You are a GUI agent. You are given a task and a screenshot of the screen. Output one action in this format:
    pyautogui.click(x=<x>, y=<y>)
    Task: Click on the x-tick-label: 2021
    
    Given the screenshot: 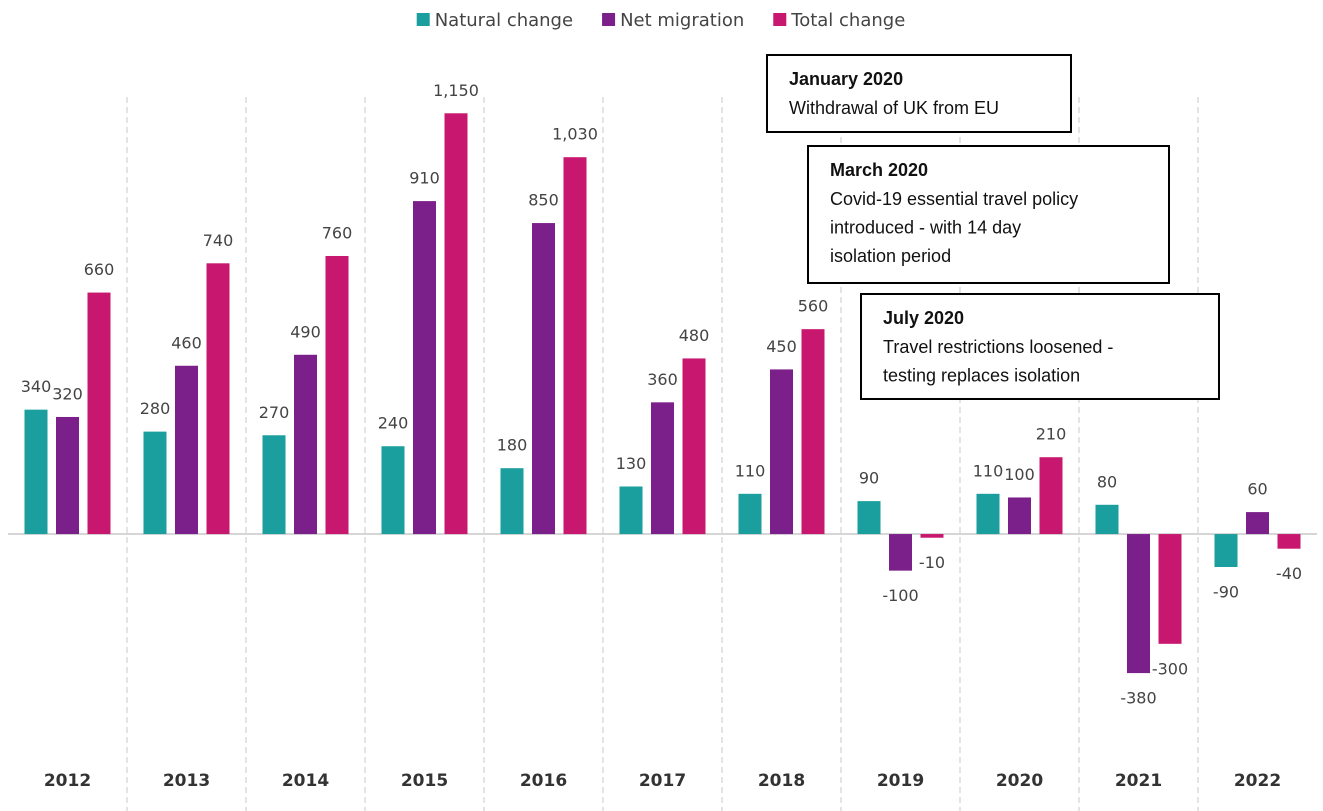 What is the action you would take?
    pyautogui.click(x=1138, y=781)
    